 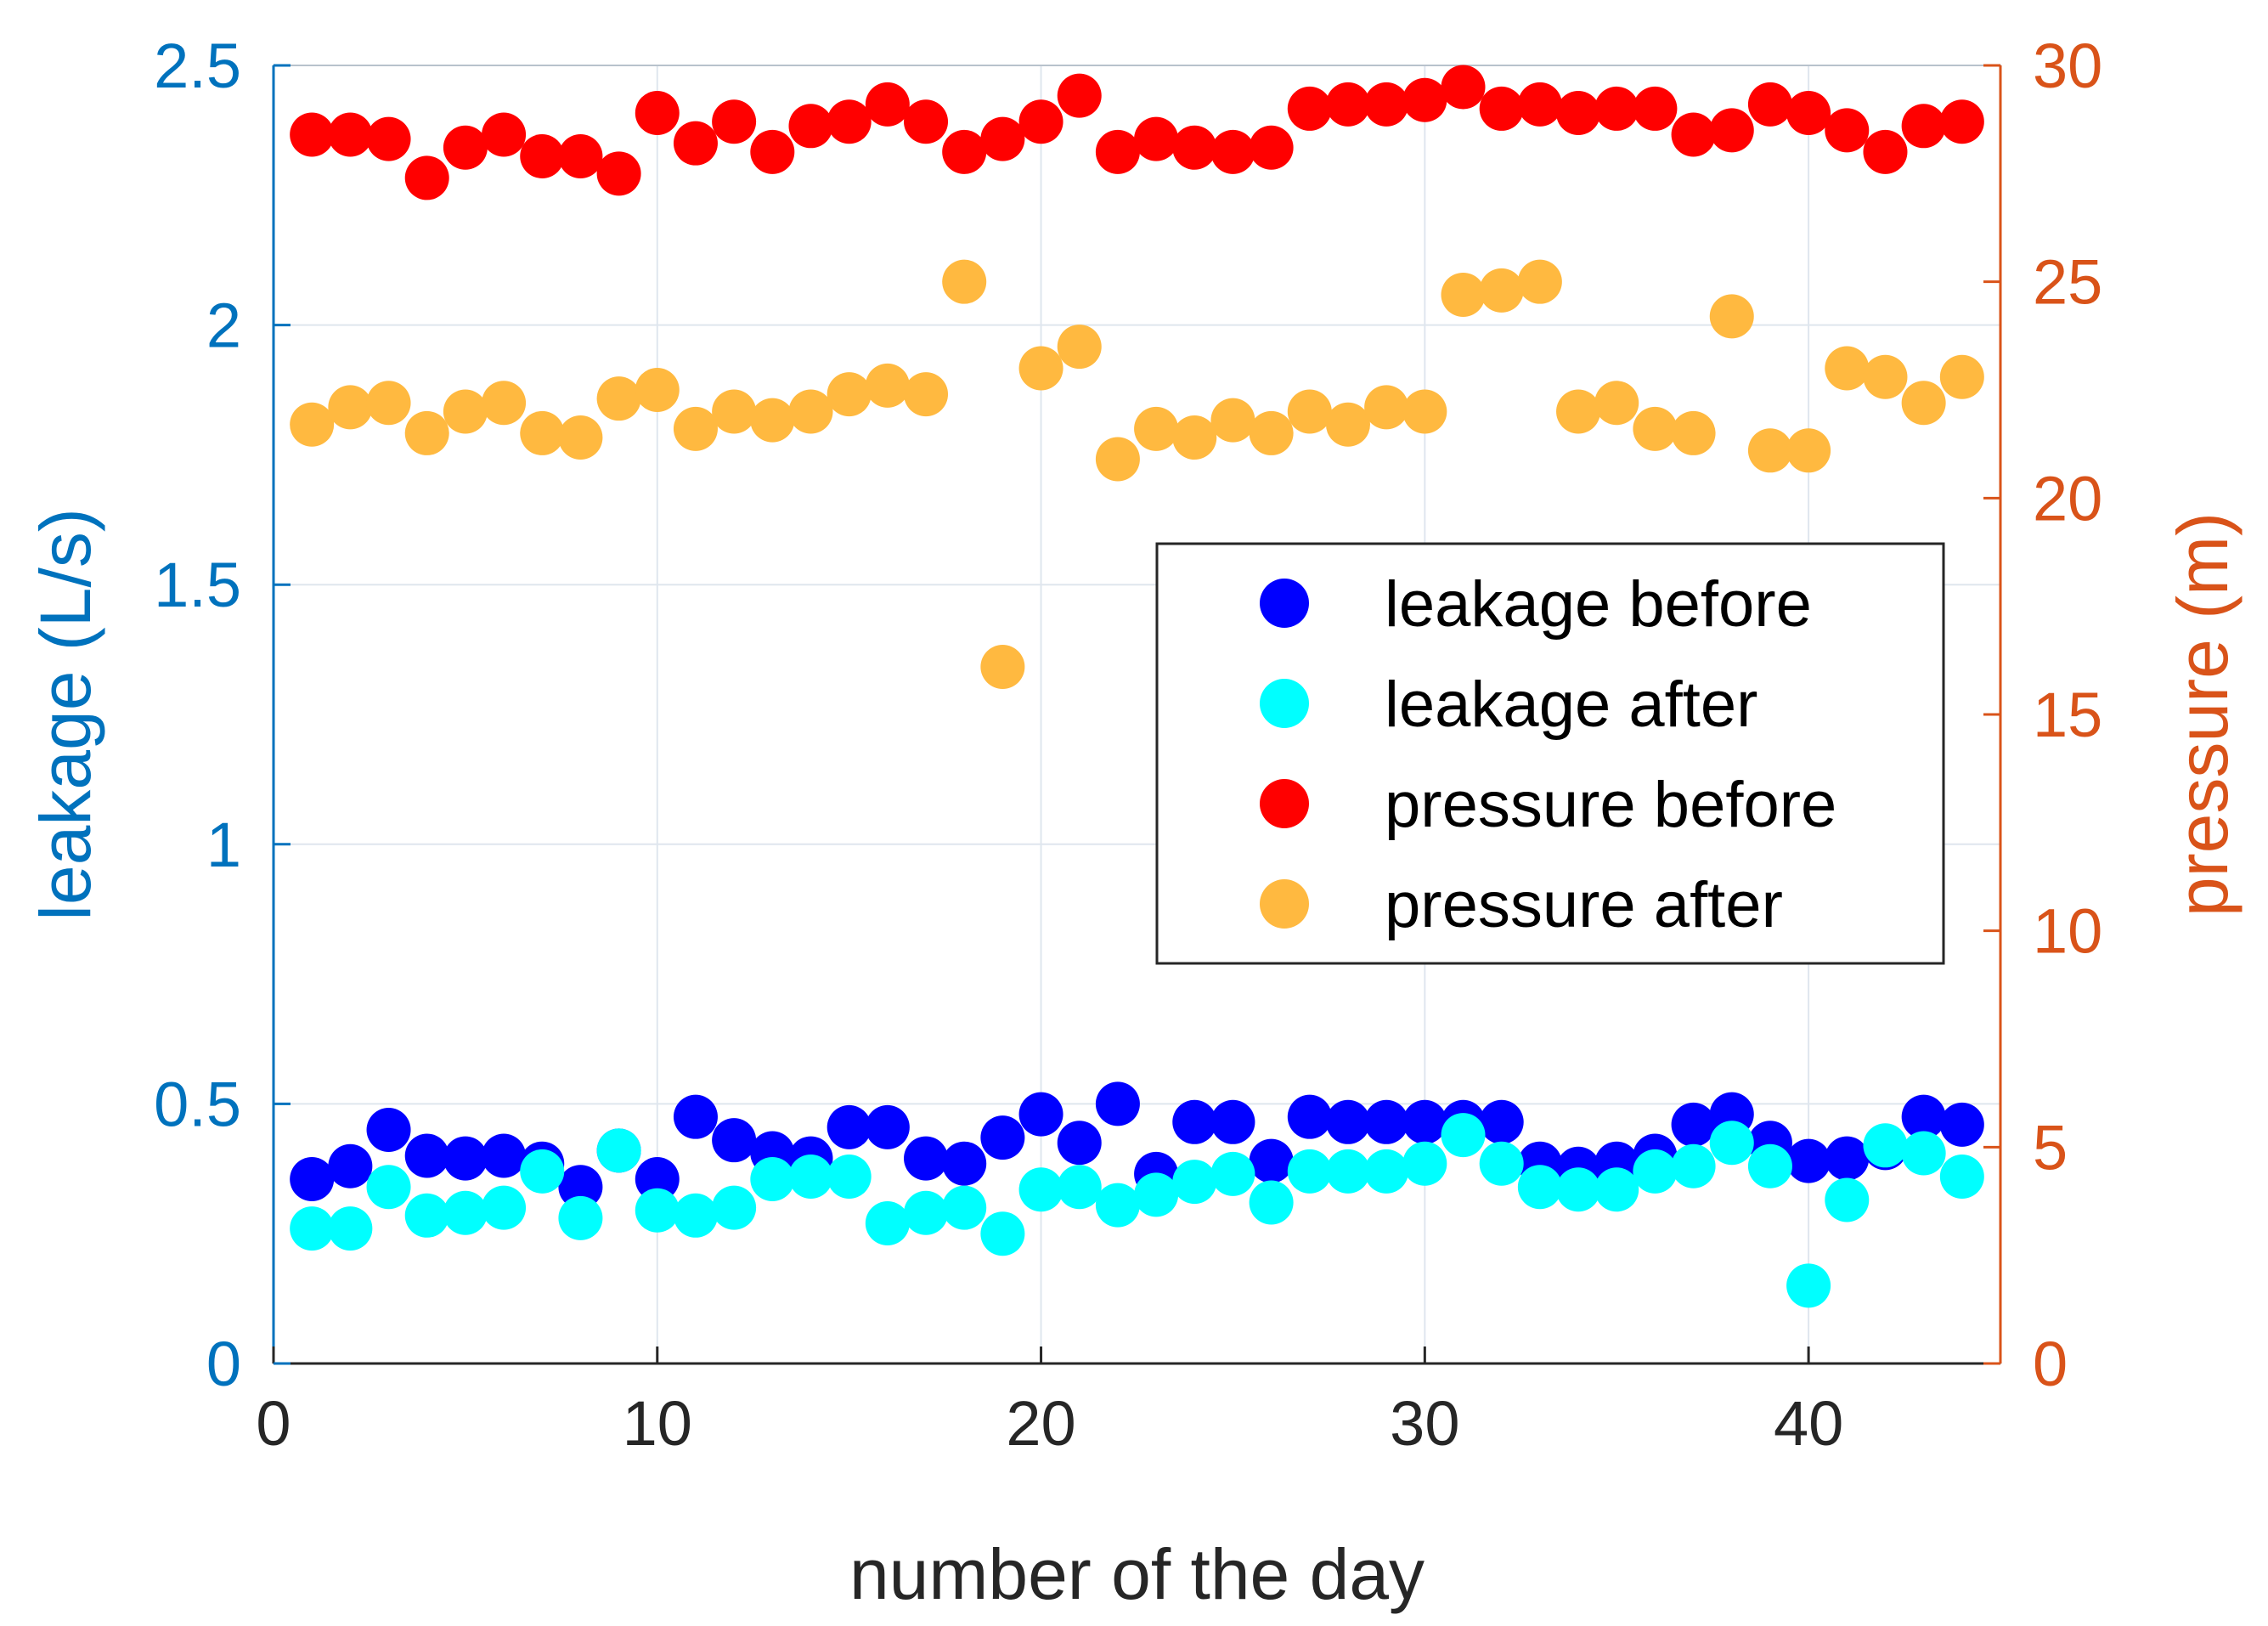 What do you see at coordinates (223, 845) in the screenshot?
I see `left-y-tick-label: 1` at bounding box center [223, 845].